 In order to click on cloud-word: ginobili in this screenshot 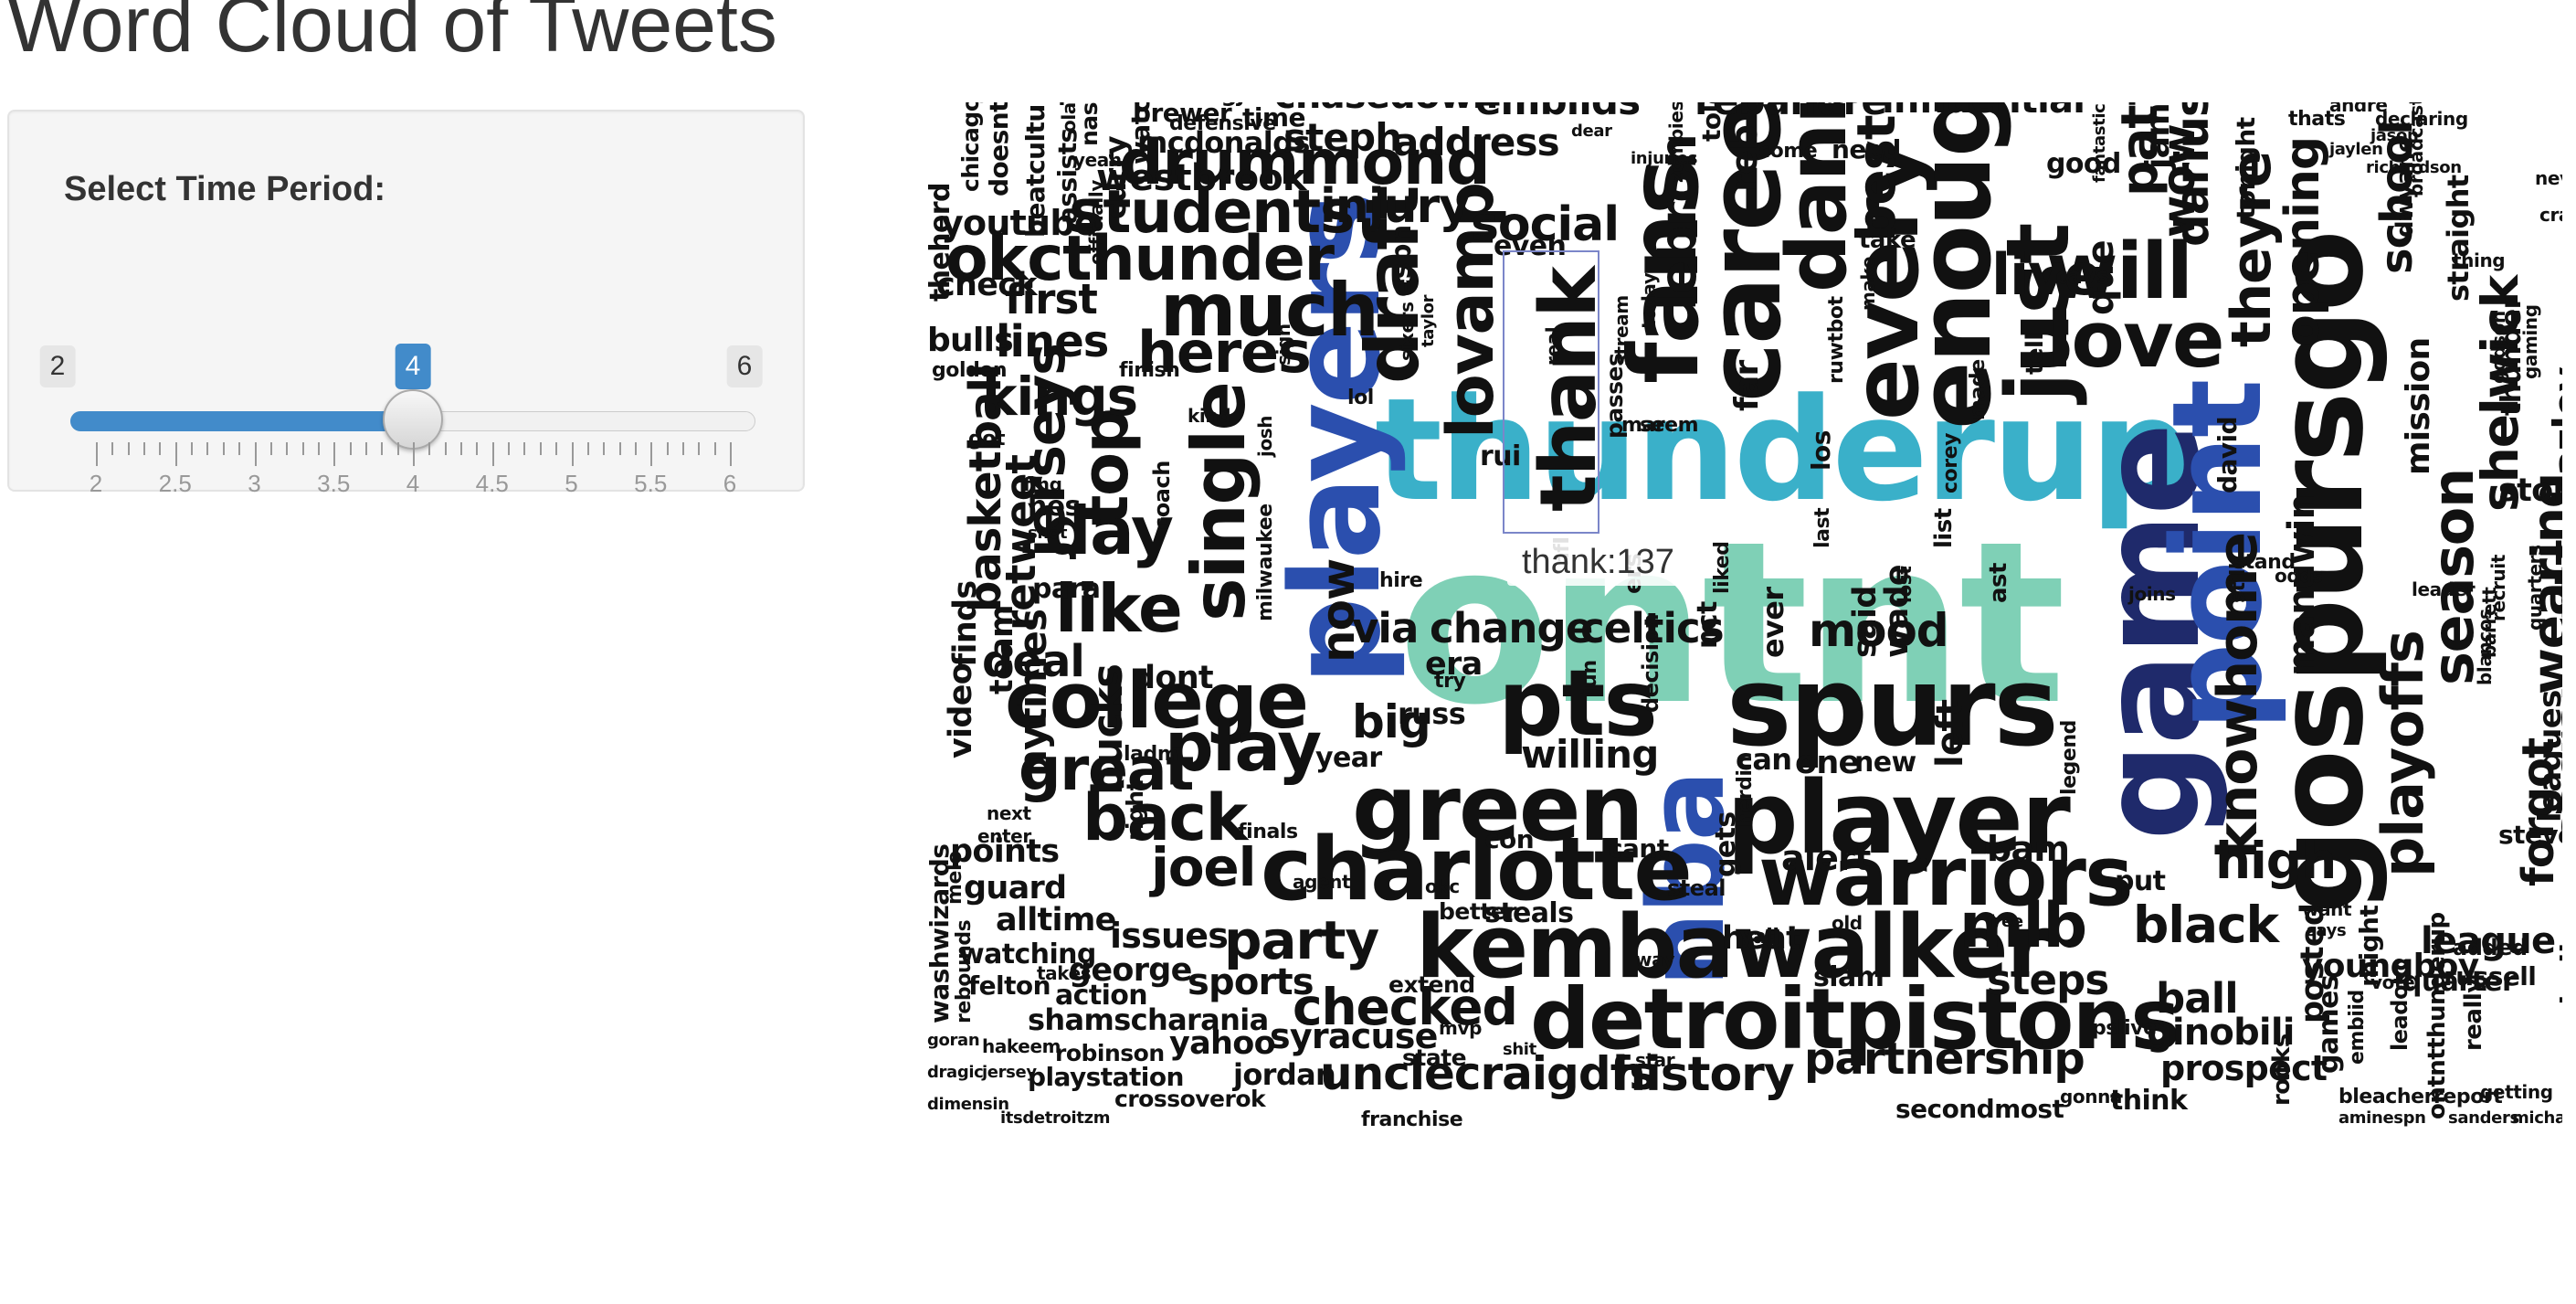, I will do `click(2221, 1033)`.